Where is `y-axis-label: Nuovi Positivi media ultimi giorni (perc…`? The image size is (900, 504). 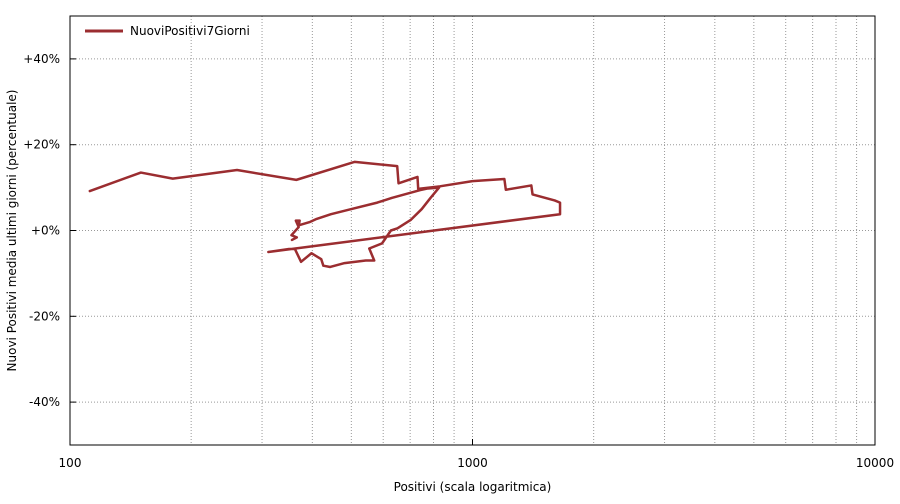 y-axis-label: Nuovi Positivi media ultimi giorni (perc… is located at coordinates (12, 231).